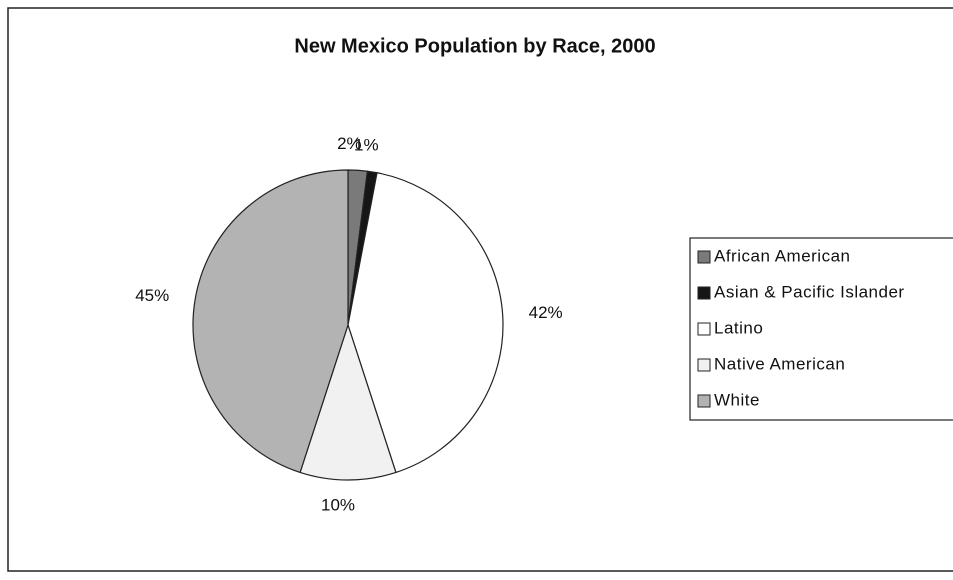 The image size is (953, 580). I want to click on data-label: 1%, so click(366, 145).